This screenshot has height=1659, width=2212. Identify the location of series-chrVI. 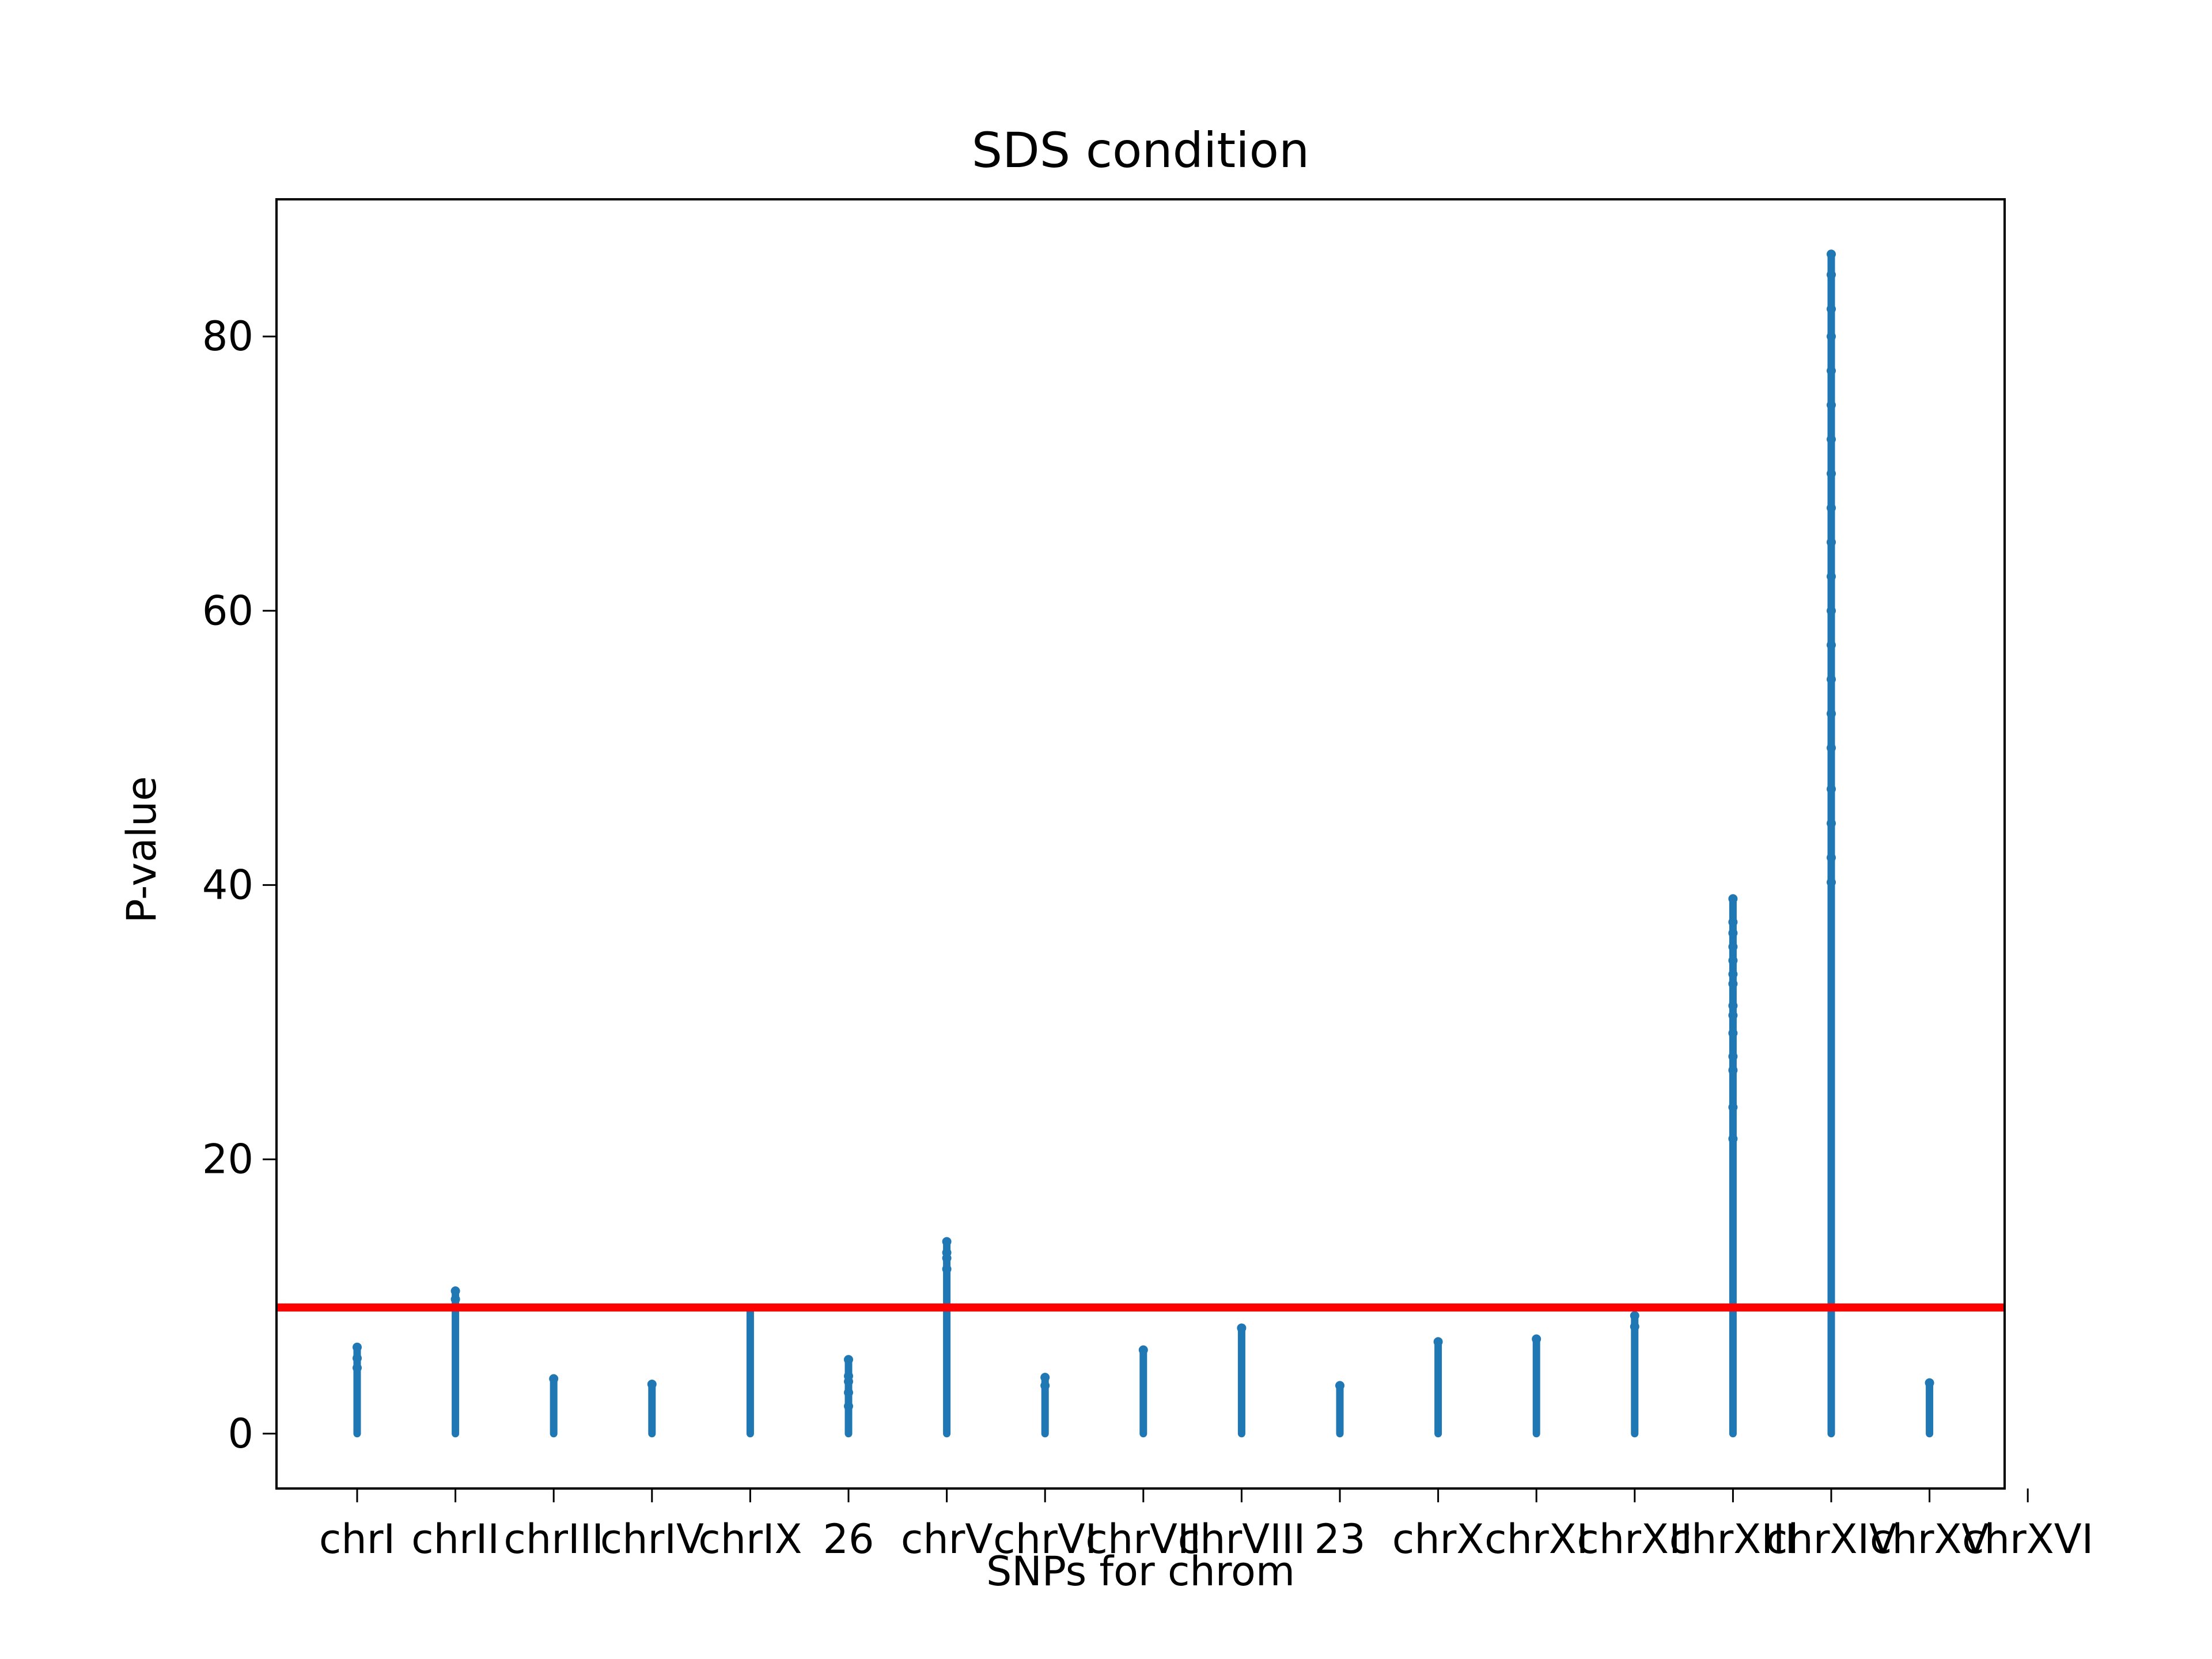
(1045, 1405).